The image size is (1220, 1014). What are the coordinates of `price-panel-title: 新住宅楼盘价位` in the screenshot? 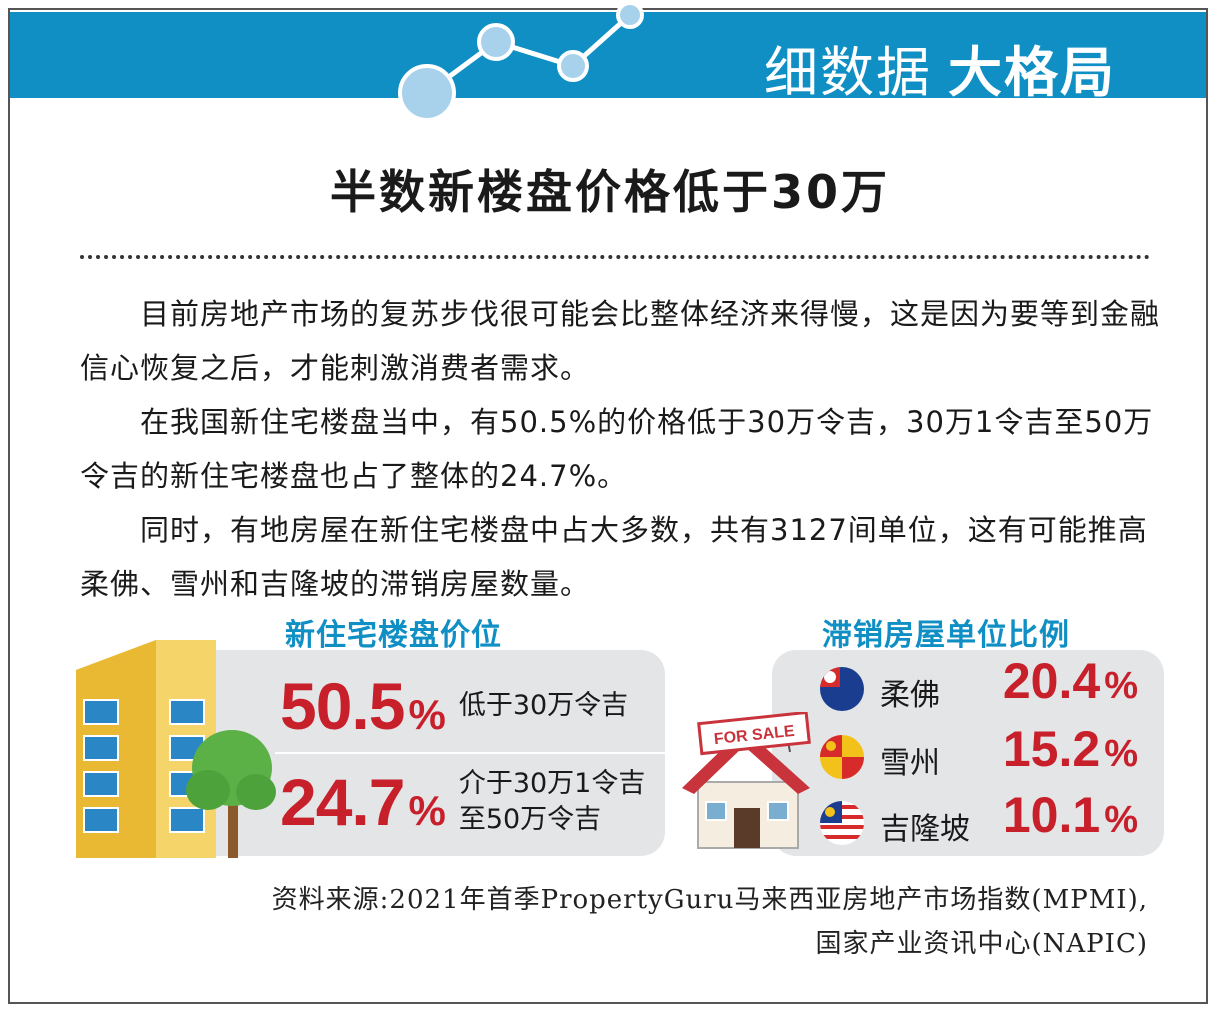 It's located at (393, 635).